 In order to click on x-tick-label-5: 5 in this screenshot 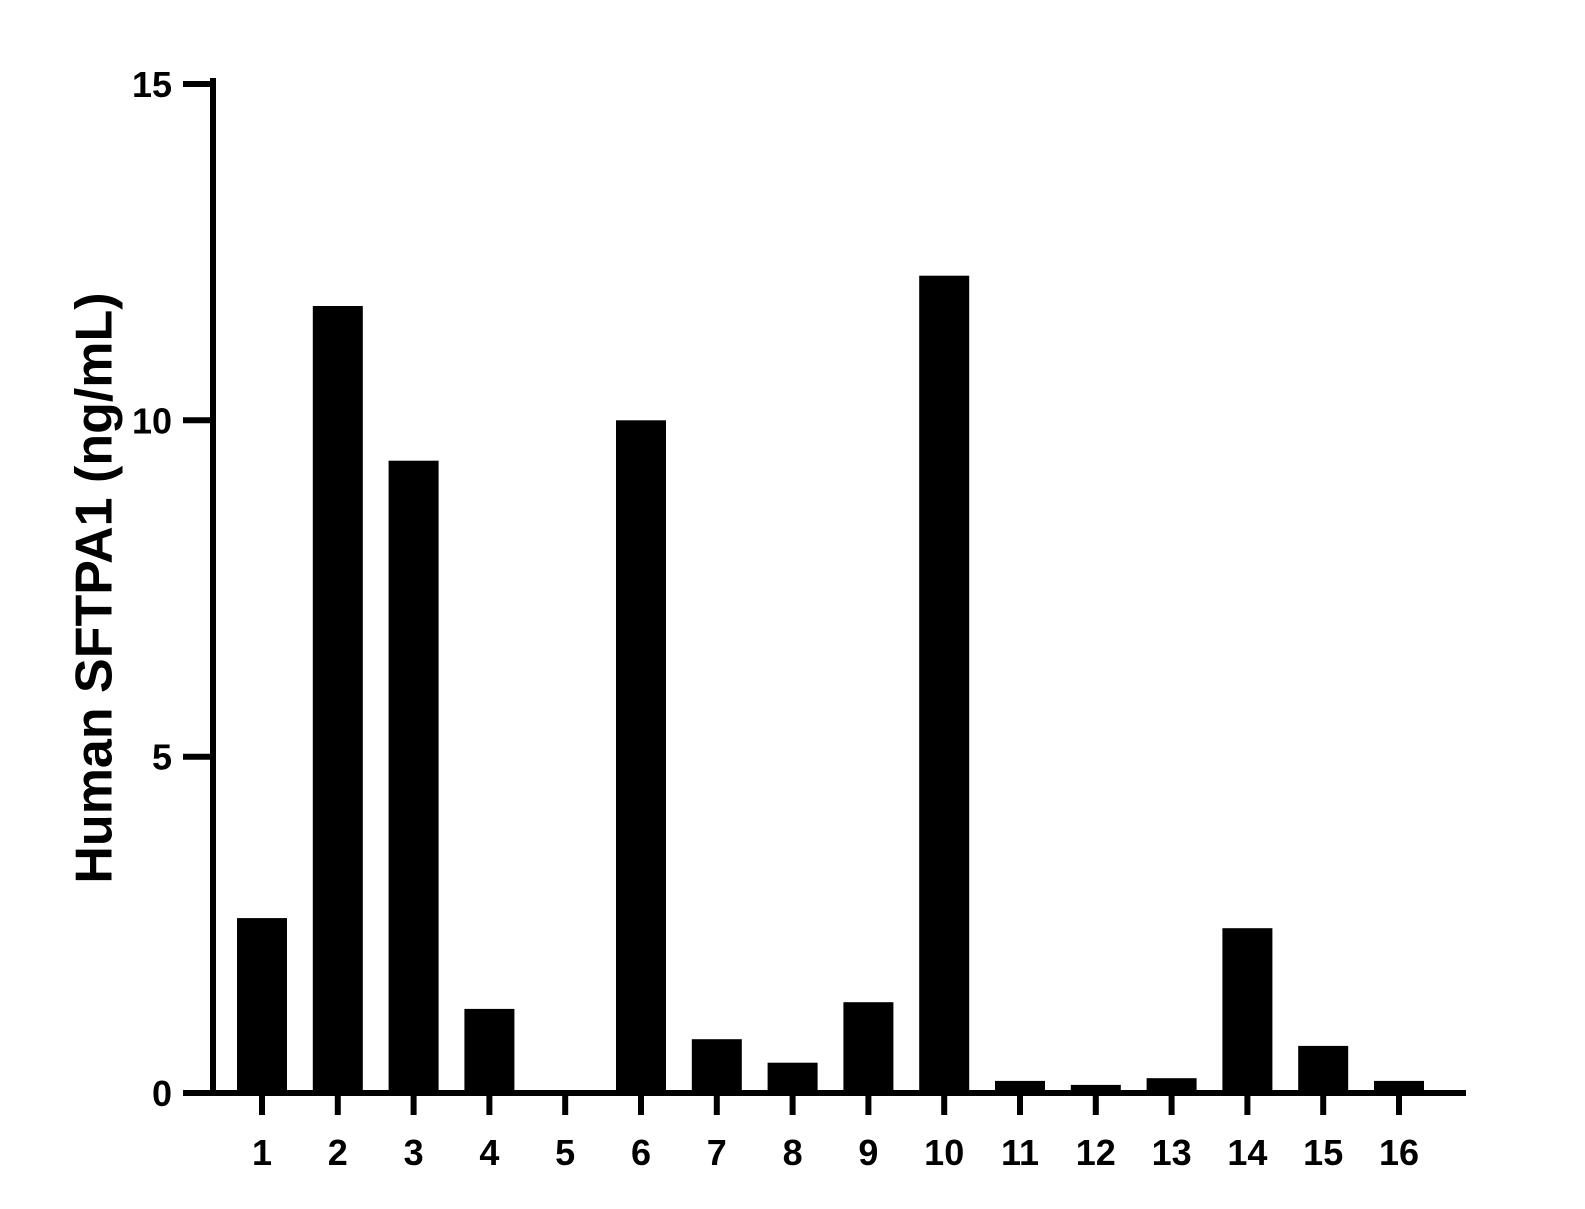, I will do `click(565, 1152)`.